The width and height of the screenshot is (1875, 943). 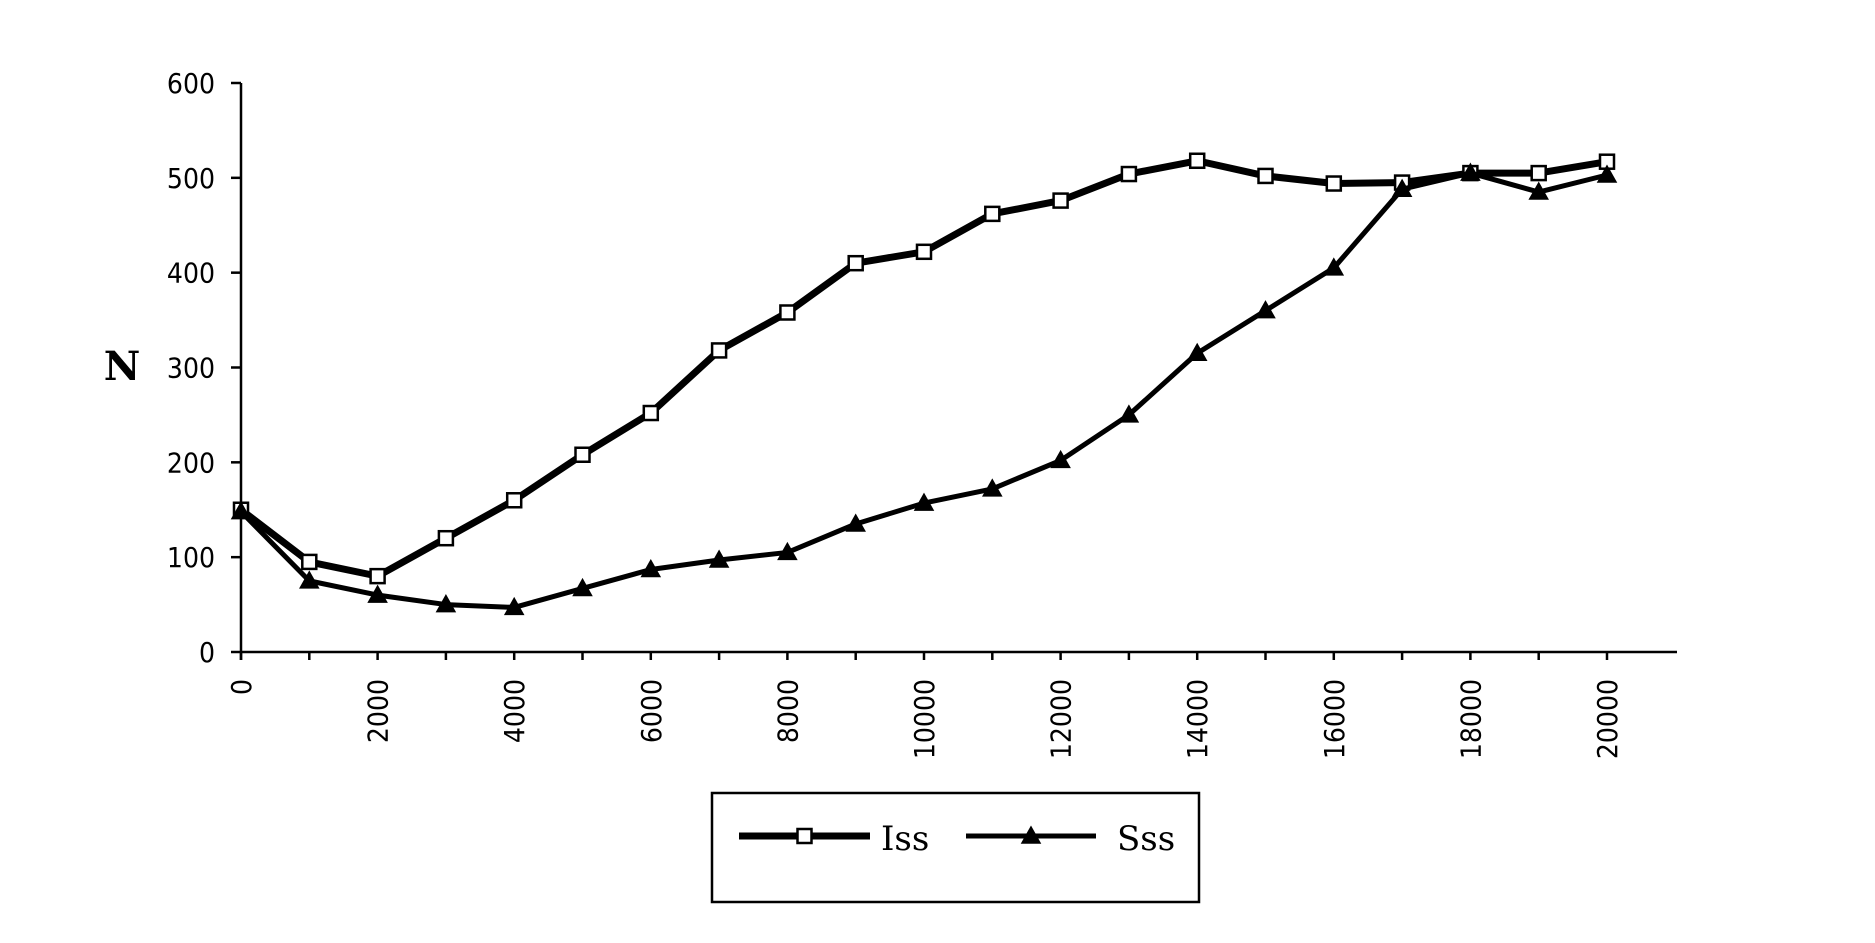 What do you see at coordinates (834, 839) in the screenshot?
I see `legend-item-iss: Iss` at bounding box center [834, 839].